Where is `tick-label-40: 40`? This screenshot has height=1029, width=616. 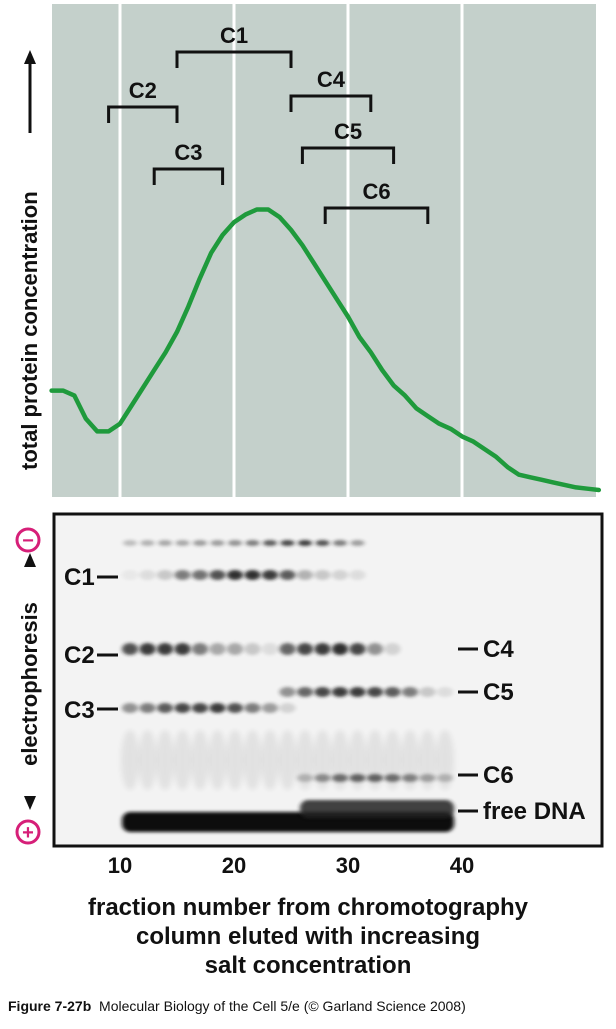
tick-label-40: 40 is located at coordinates (462, 865).